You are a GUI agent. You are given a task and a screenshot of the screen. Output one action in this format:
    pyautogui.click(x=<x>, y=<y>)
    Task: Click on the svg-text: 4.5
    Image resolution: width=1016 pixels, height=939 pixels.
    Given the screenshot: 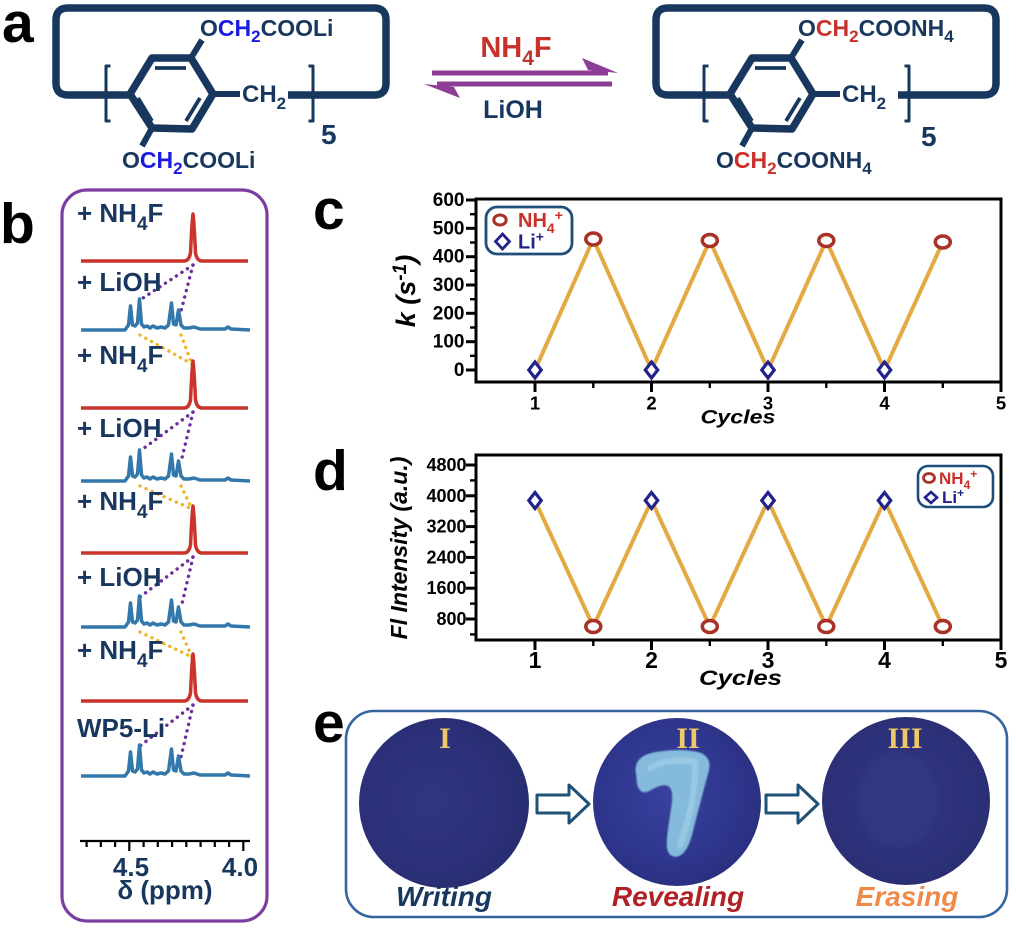 What is the action you would take?
    pyautogui.click(x=131, y=867)
    